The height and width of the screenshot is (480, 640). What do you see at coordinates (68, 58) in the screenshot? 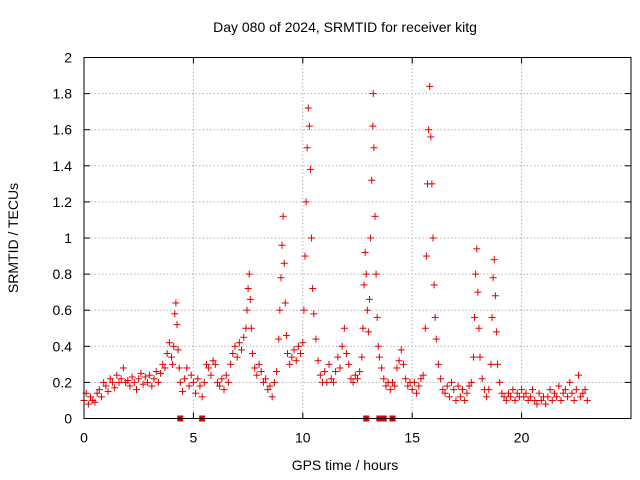
I see `y-tick-label: 2` at bounding box center [68, 58].